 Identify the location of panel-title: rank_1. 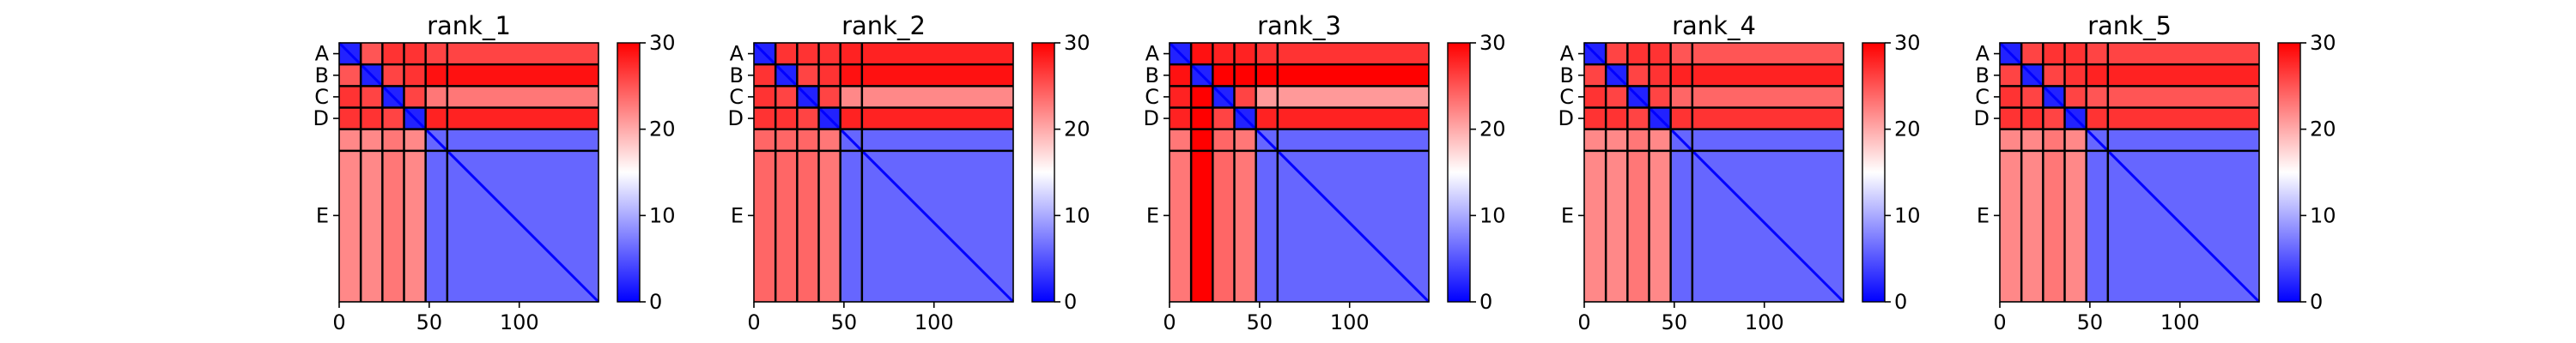
(469, 26).